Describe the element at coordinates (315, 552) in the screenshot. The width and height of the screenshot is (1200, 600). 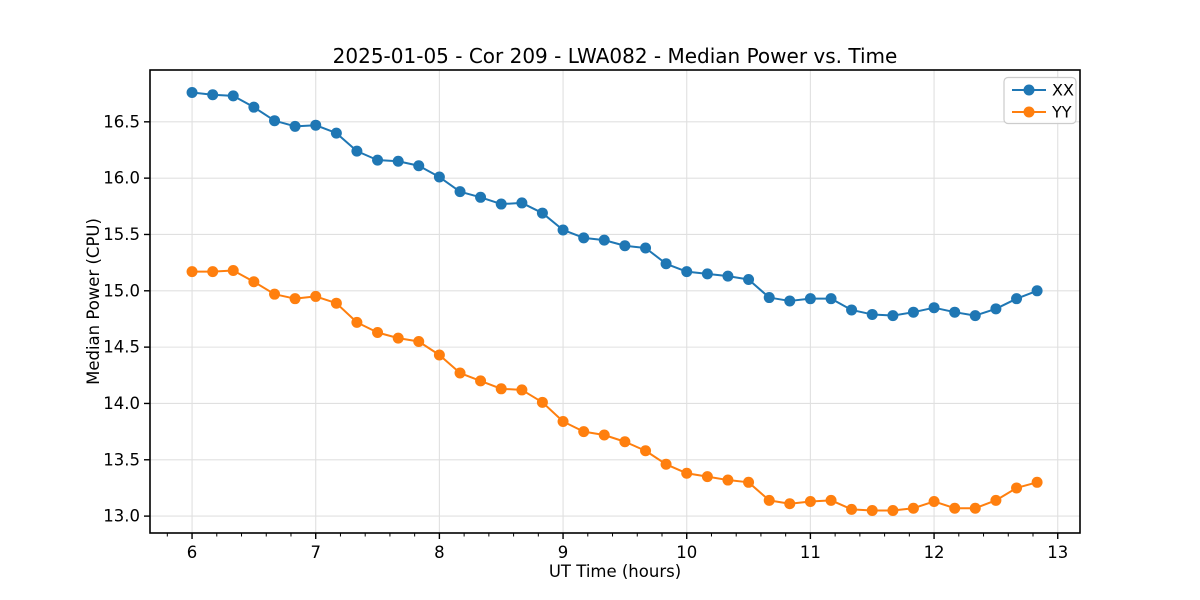
I see `x-tick-label: 7` at that location.